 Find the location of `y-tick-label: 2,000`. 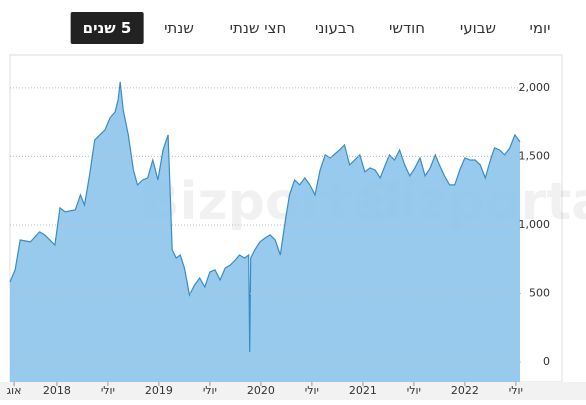

y-tick-label: 2,000 is located at coordinates (535, 87).